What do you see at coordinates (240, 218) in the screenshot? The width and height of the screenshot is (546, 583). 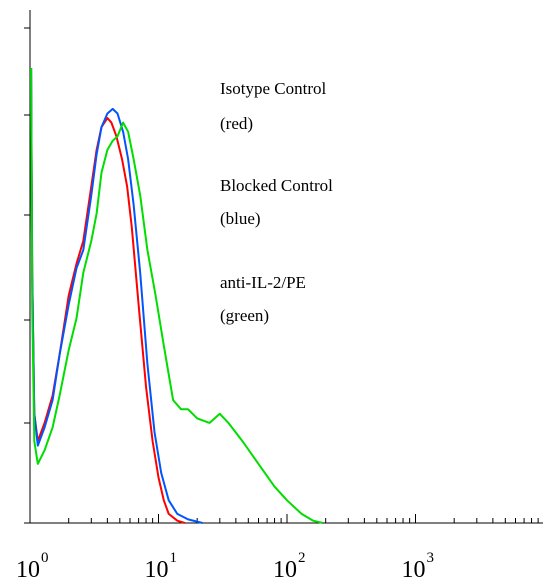 I see `annotation-text-3: (blue)` at bounding box center [240, 218].